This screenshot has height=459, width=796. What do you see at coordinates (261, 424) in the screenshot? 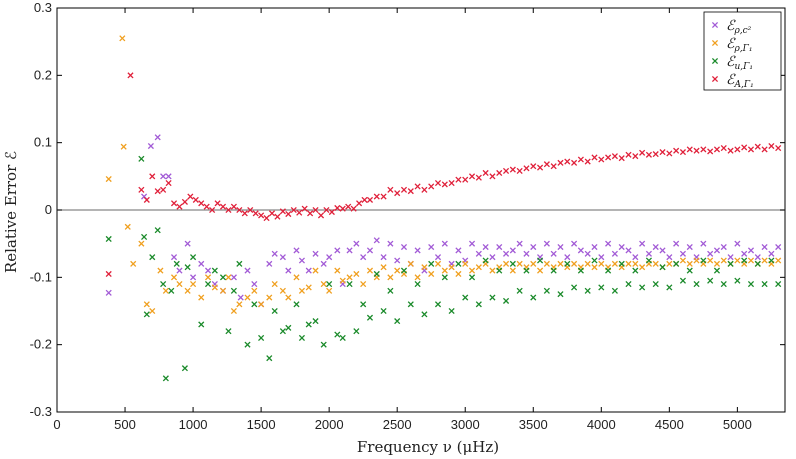
I see `x-tick-label: 1500` at bounding box center [261, 424].